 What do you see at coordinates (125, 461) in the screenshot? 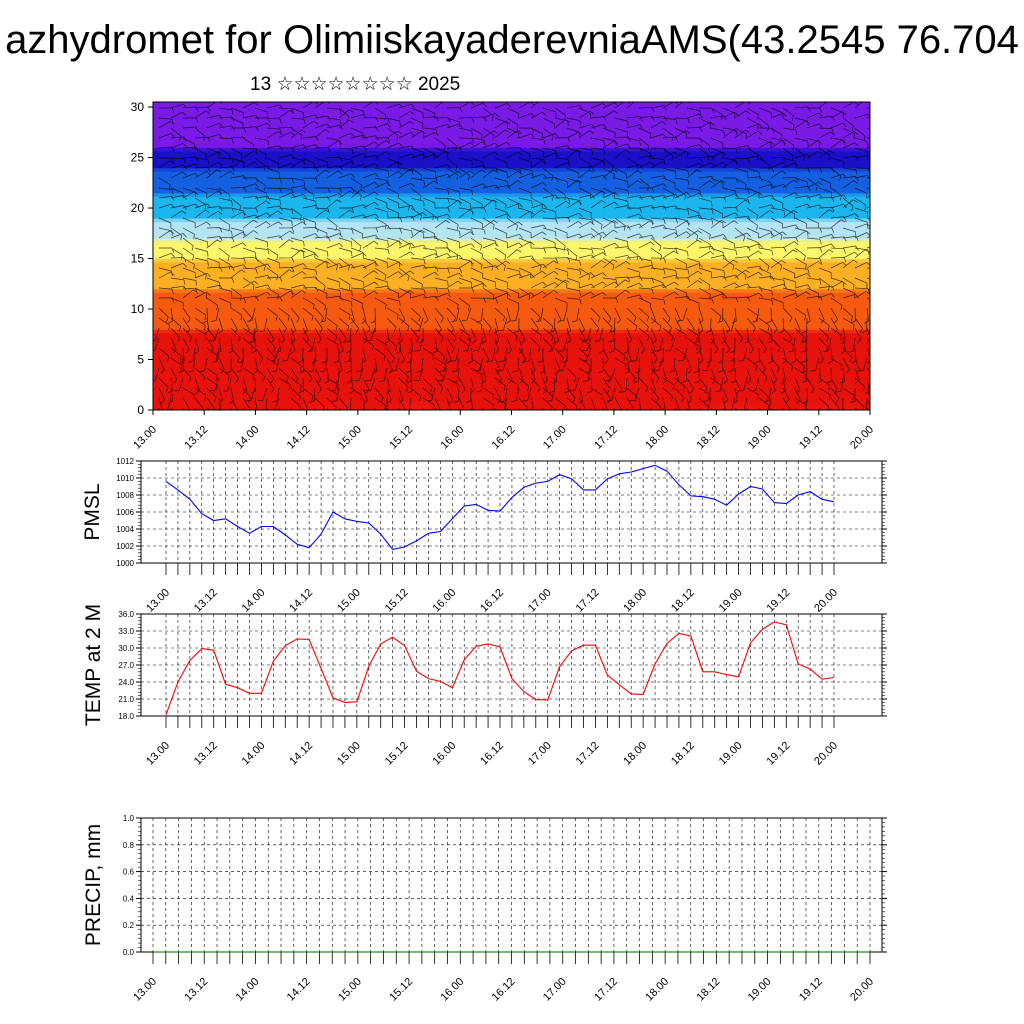
I see `y-tick-label: 1012` at bounding box center [125, 461].